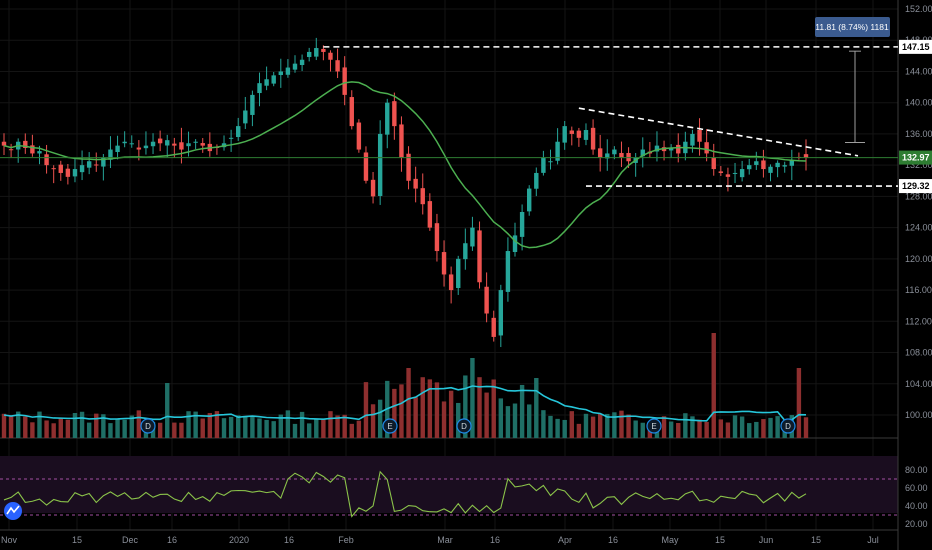 This screenshot has width=932, height=550. I want to click on current-price-tag: 132.97, so click(916, 158).